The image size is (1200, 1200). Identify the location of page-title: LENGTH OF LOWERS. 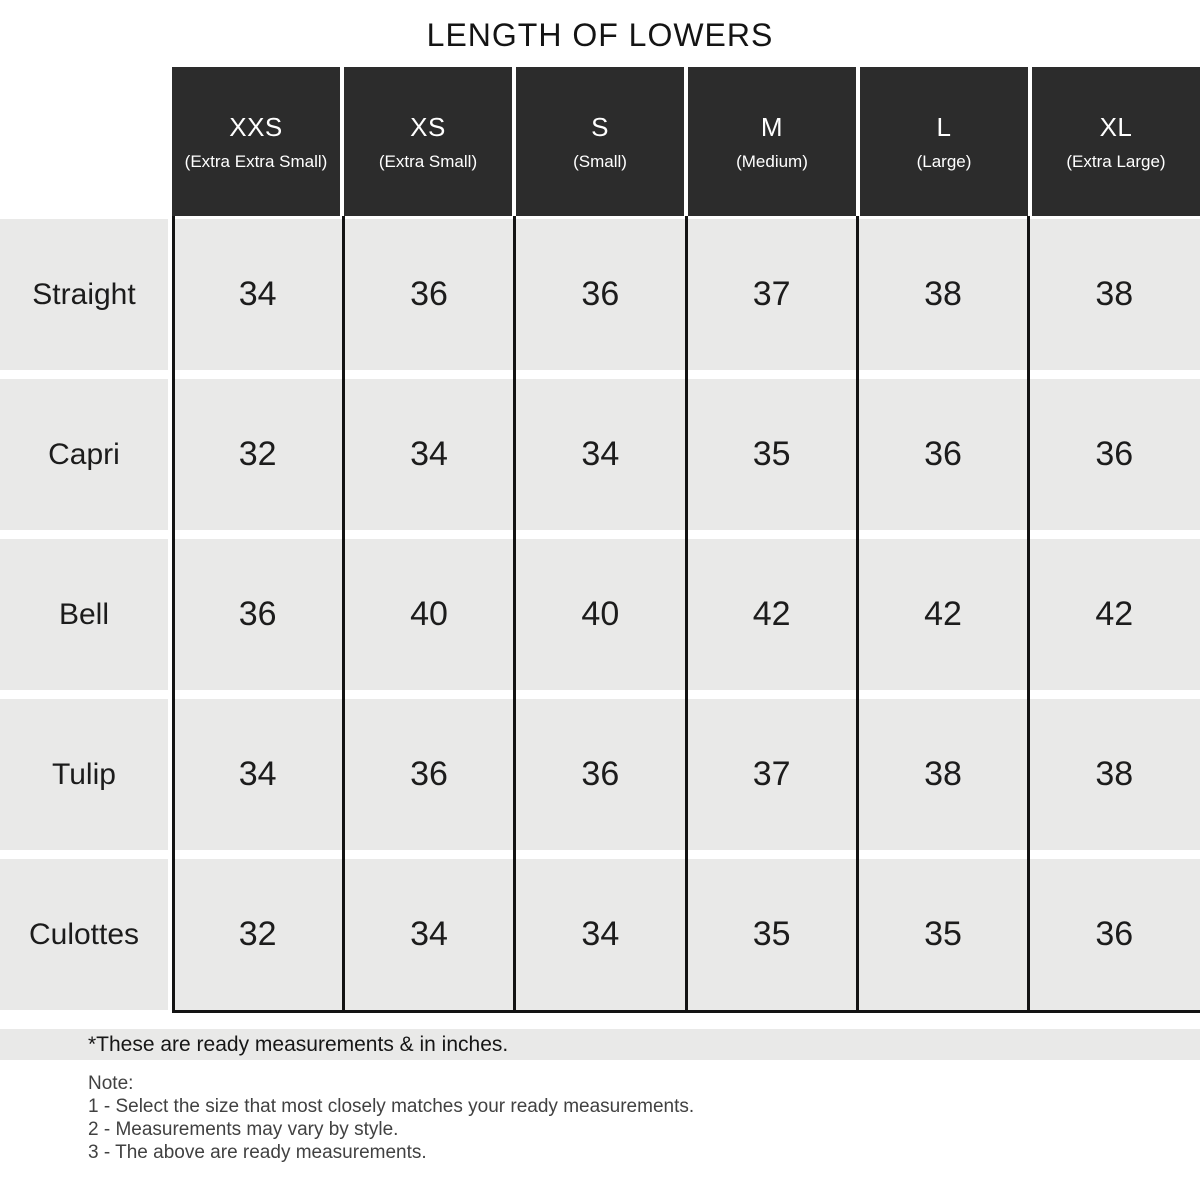
(600, 35).